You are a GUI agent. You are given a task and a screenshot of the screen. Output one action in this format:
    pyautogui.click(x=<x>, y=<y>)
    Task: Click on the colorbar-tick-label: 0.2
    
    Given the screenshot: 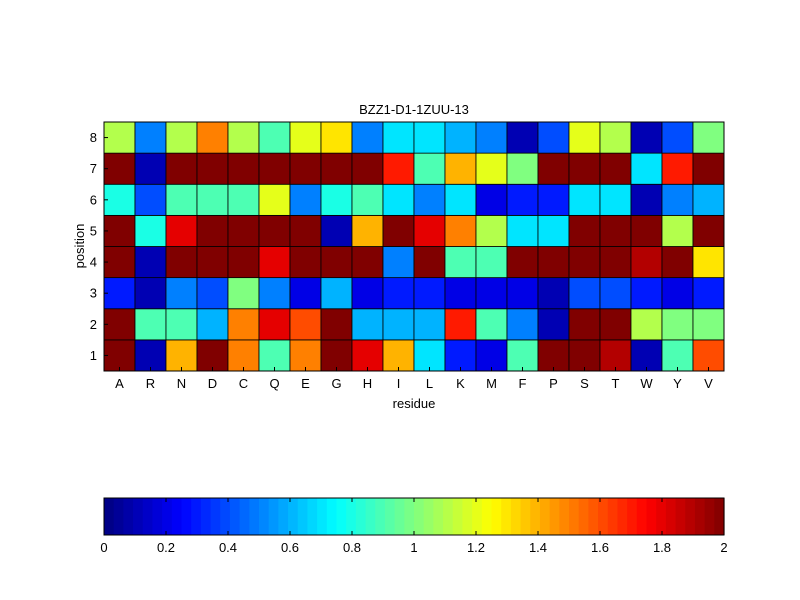 What is the action you would take?
    pyautogui.click(x=166, y=547)
    